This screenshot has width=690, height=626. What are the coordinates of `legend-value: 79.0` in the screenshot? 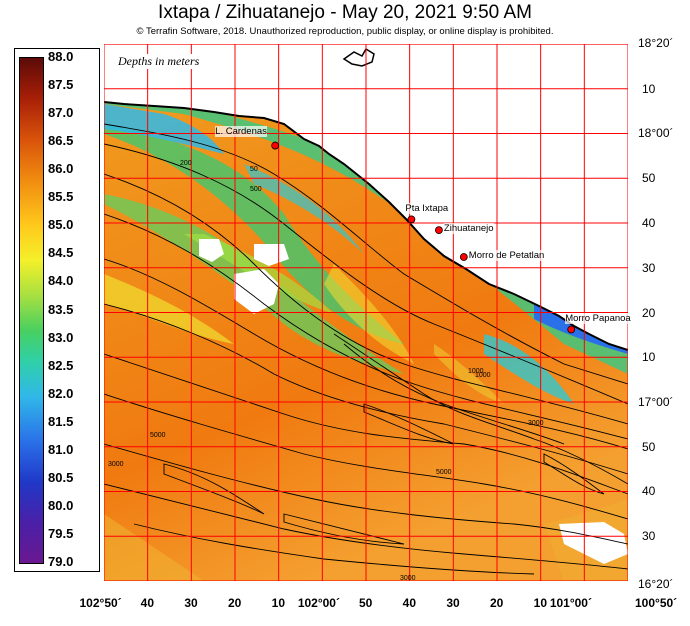 It's located at (61, 561).